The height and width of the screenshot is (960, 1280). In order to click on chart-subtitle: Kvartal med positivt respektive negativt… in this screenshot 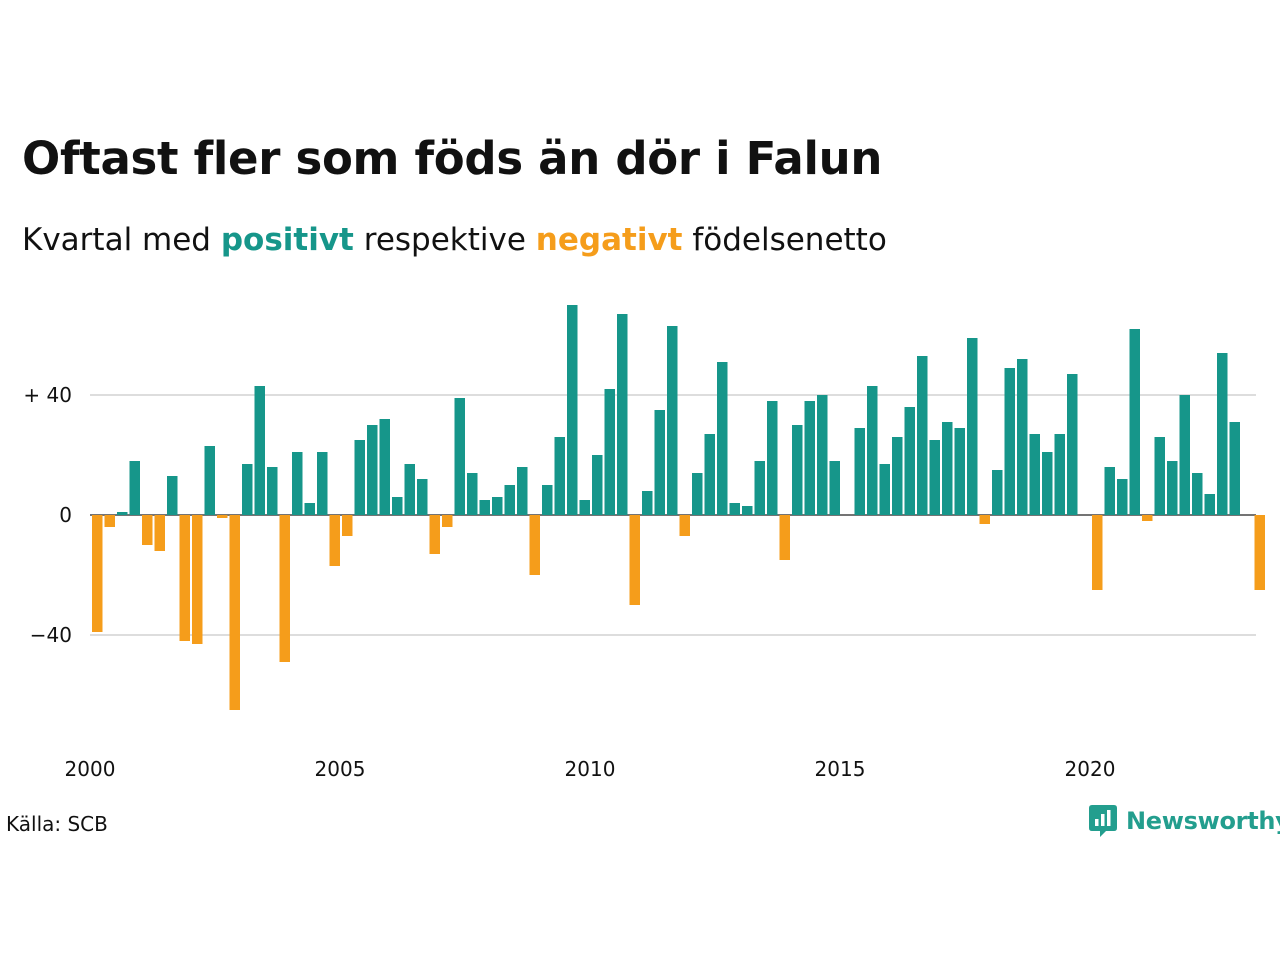, I will do `click(454, 240)`.